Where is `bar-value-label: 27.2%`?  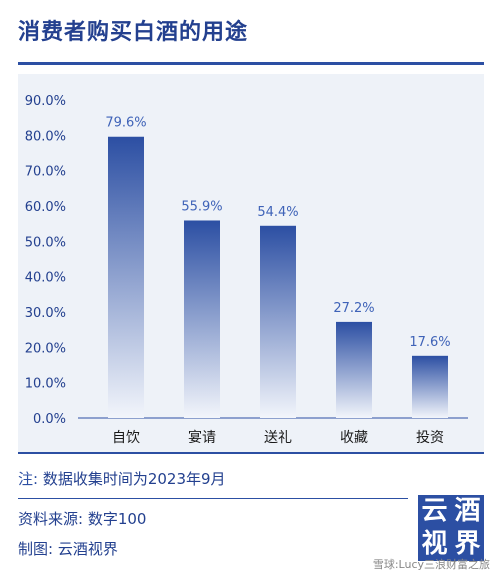 bar-value-label: 27.2% is located at coordinates (353, 308).